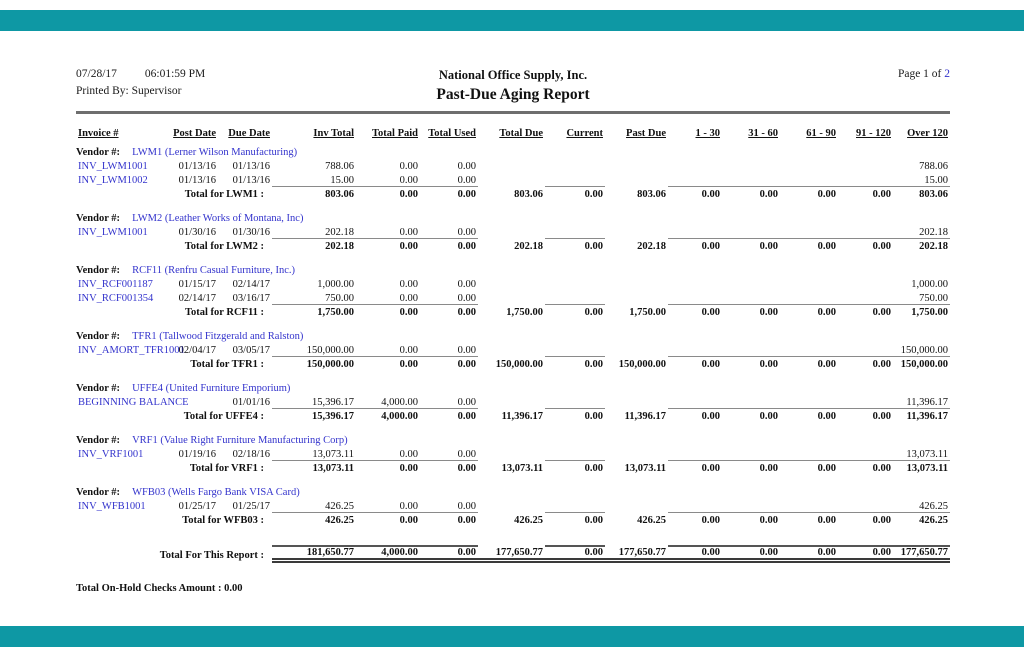 The image size is (1024, 655). What do you see at coordinates (116, 298) in the screenshot?
I see `invoice-link: INV_RCF001354` at bounding box center [116, 298].